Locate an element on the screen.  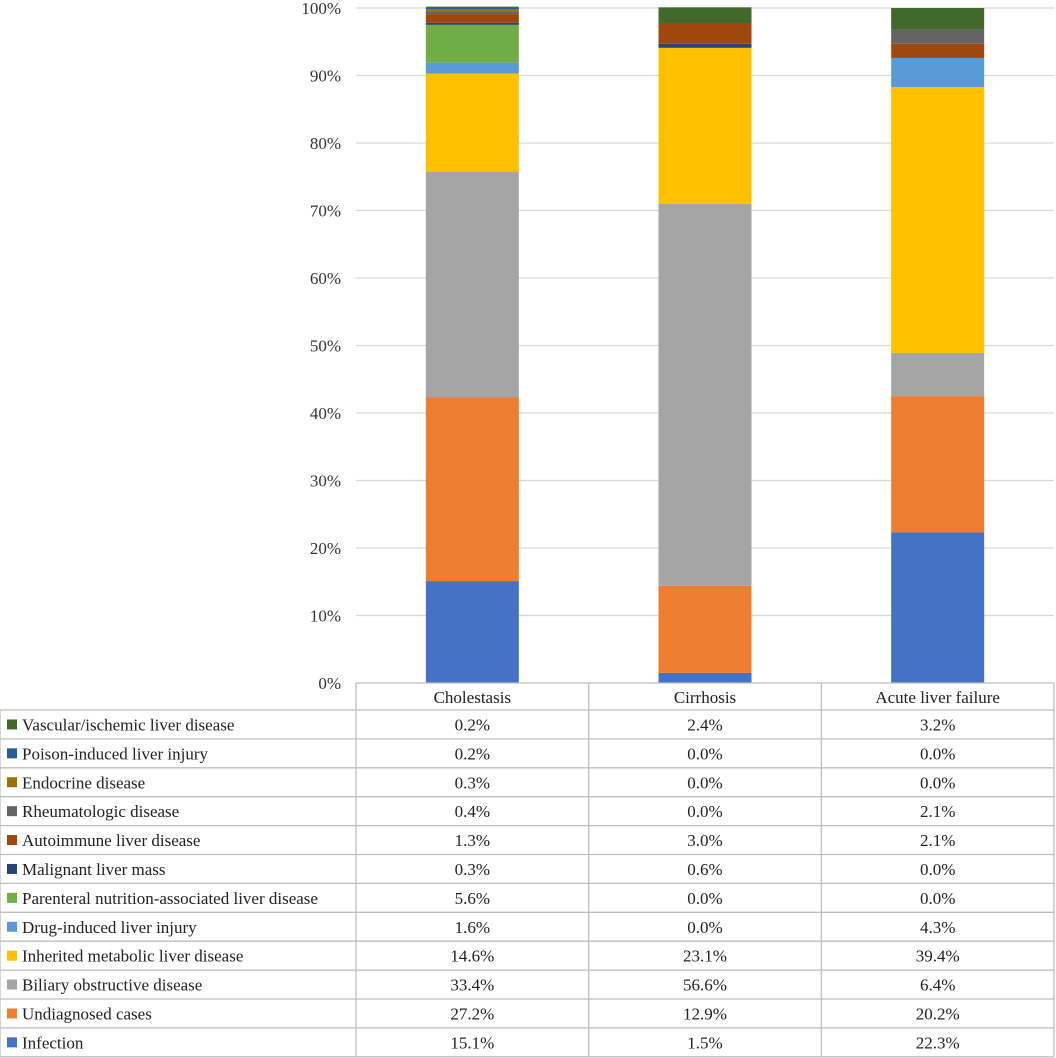
y-tick-label: 60% is located at coordinates (325, 278).